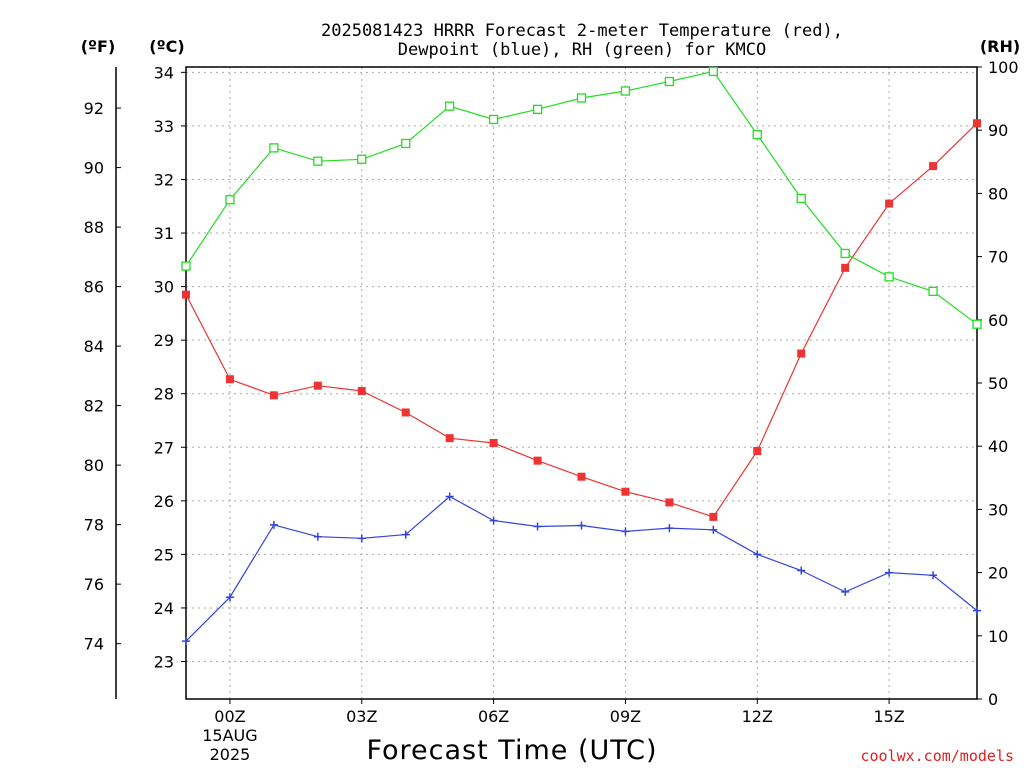  I want to click on celsius-tick-label: 26, so click(164, 501).